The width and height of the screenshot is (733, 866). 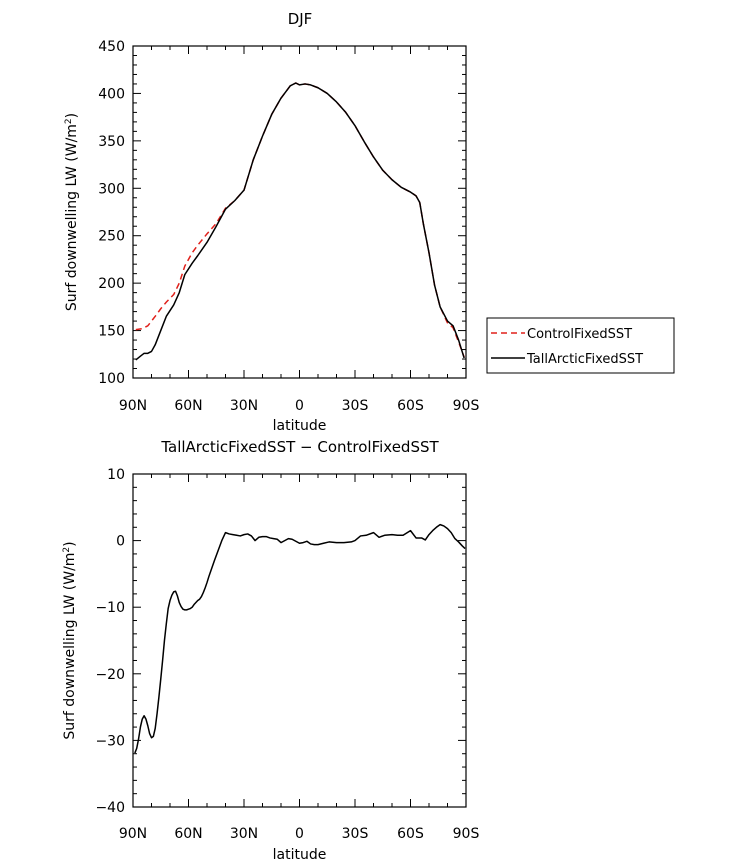 What do you see at coordinates (110, 608) in the screenshot?
I see `y-tick-label: −10` at bounding box center [110, 608].